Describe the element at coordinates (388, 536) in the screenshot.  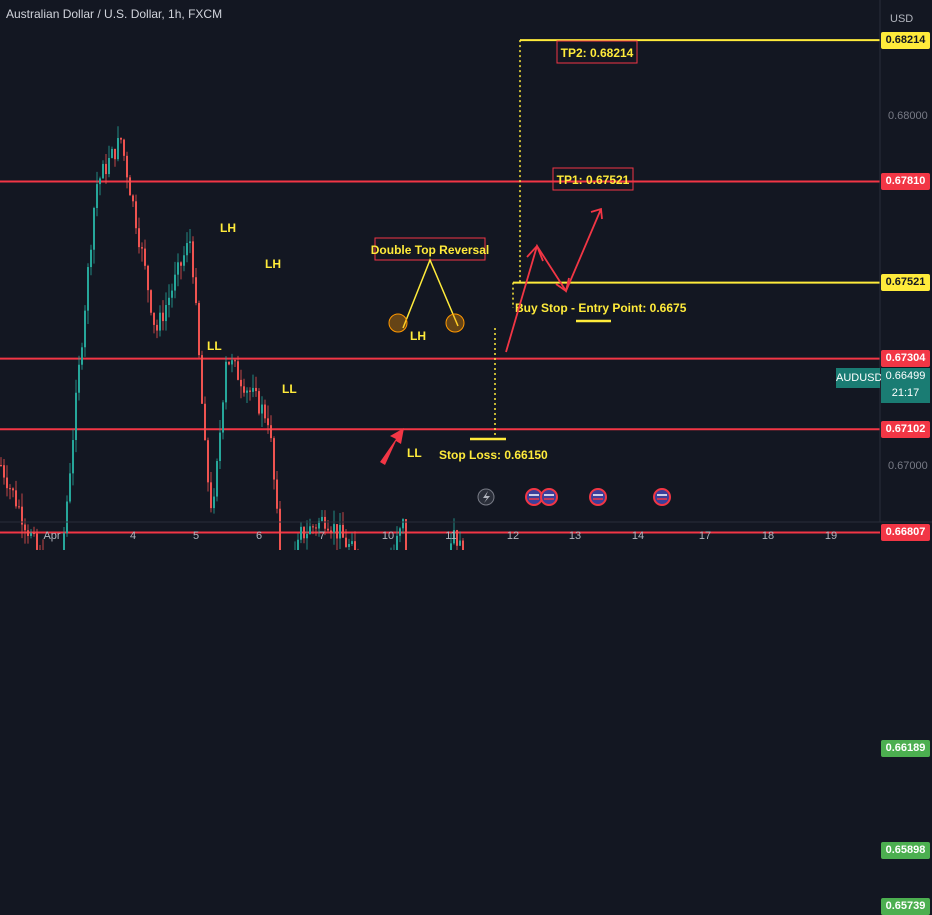
I see `time-tick-label: 10` at that location.